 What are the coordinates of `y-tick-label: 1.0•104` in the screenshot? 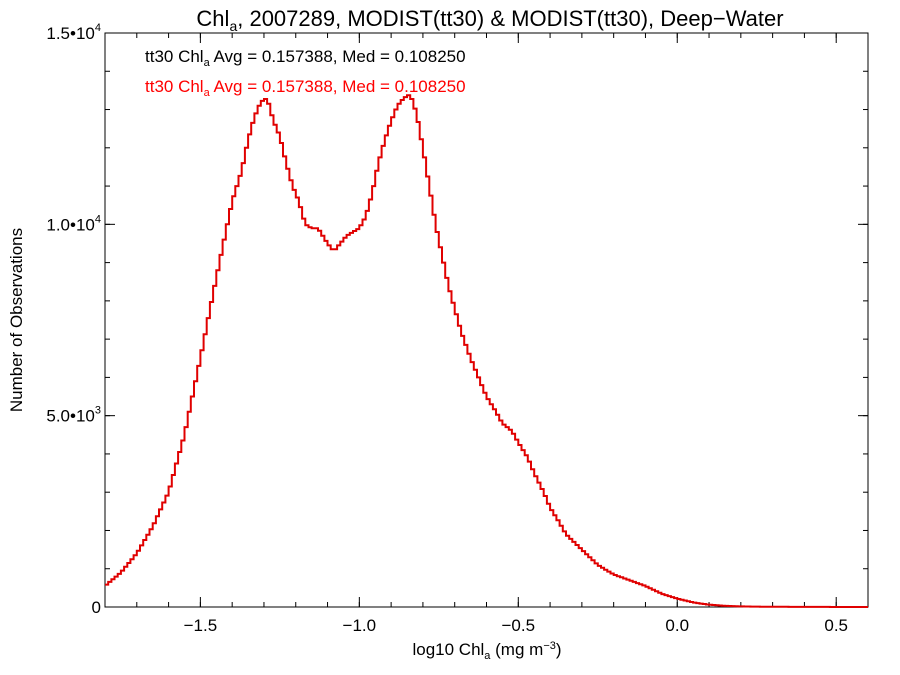 It's located at (73, 223).